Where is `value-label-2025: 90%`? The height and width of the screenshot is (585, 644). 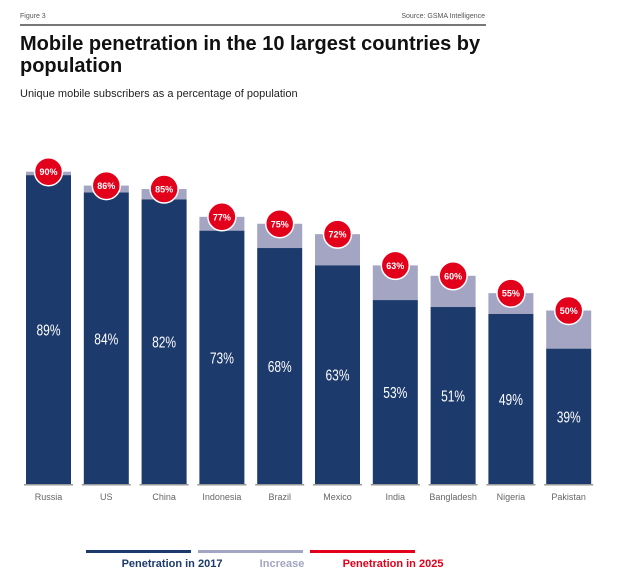 value-label-2025: 90% is located at coordinates (48, 172).